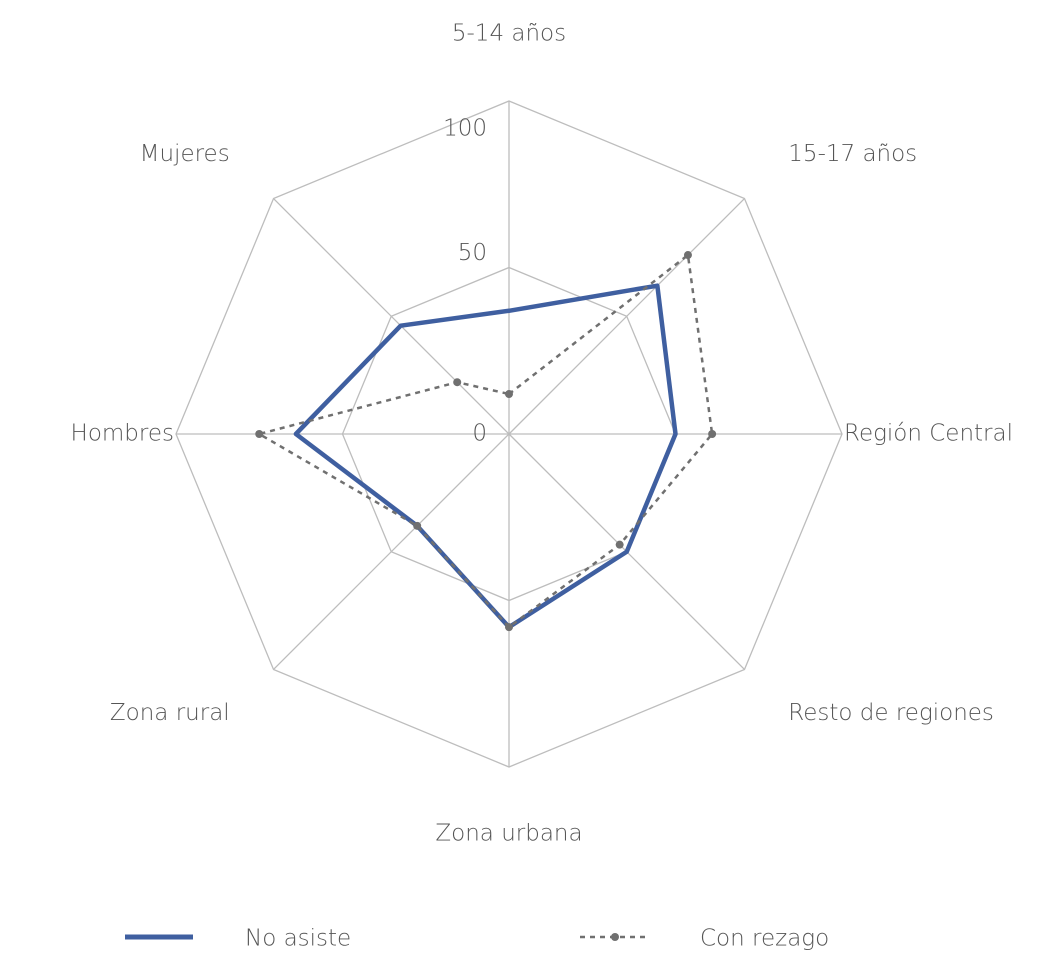  What do you see at coordinates (928, 434) in the screenshot?
I see `category-label: Región Central` at bounding box center [928, 434].